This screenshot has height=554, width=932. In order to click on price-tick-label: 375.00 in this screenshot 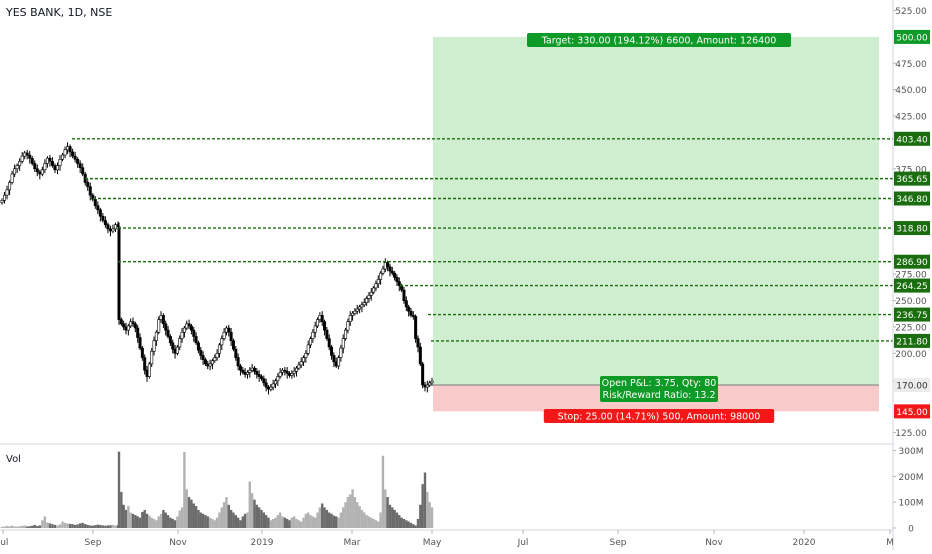, I will do `click(911, 170)`.